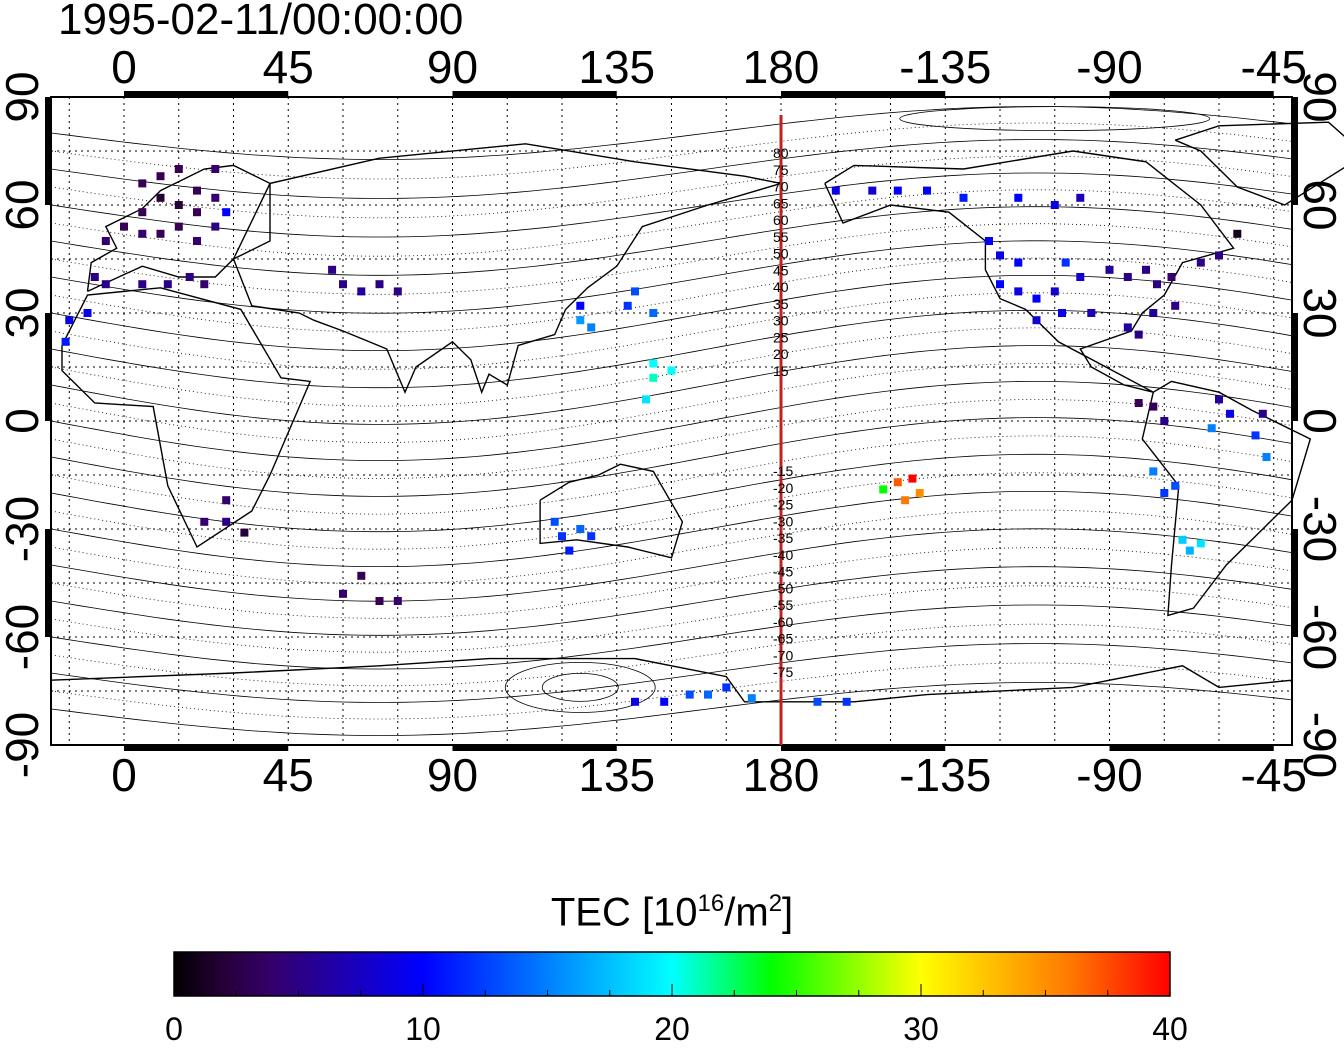  Describe the element at coordinates (781, 170) in the screenshot. I see `dateline-label: 75` at that location.